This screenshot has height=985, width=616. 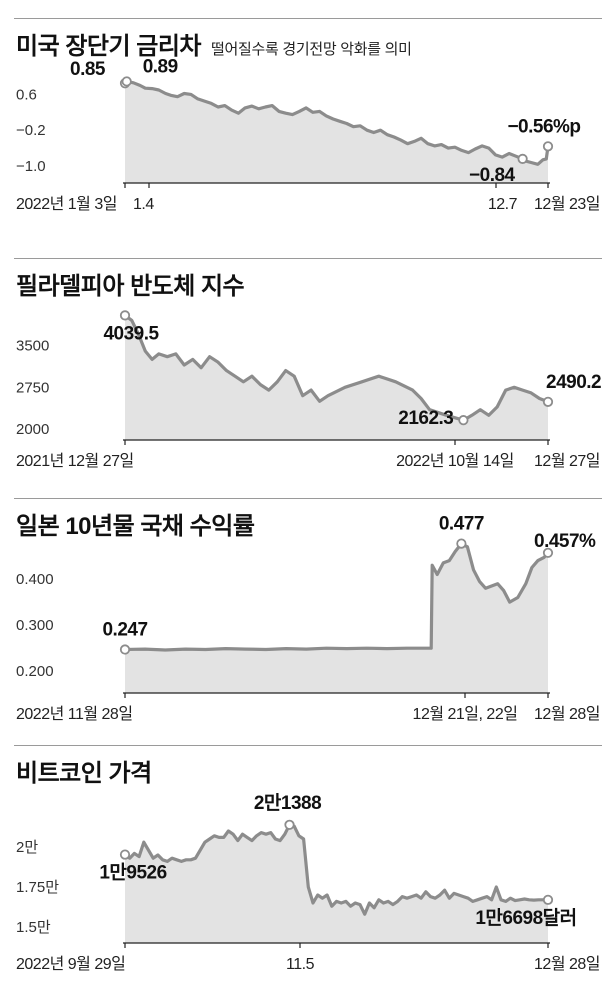 What do you see at coordinates (124, 630) in the screenshot?
I see `data-label: 0.247` at bounding box center [124, 630].